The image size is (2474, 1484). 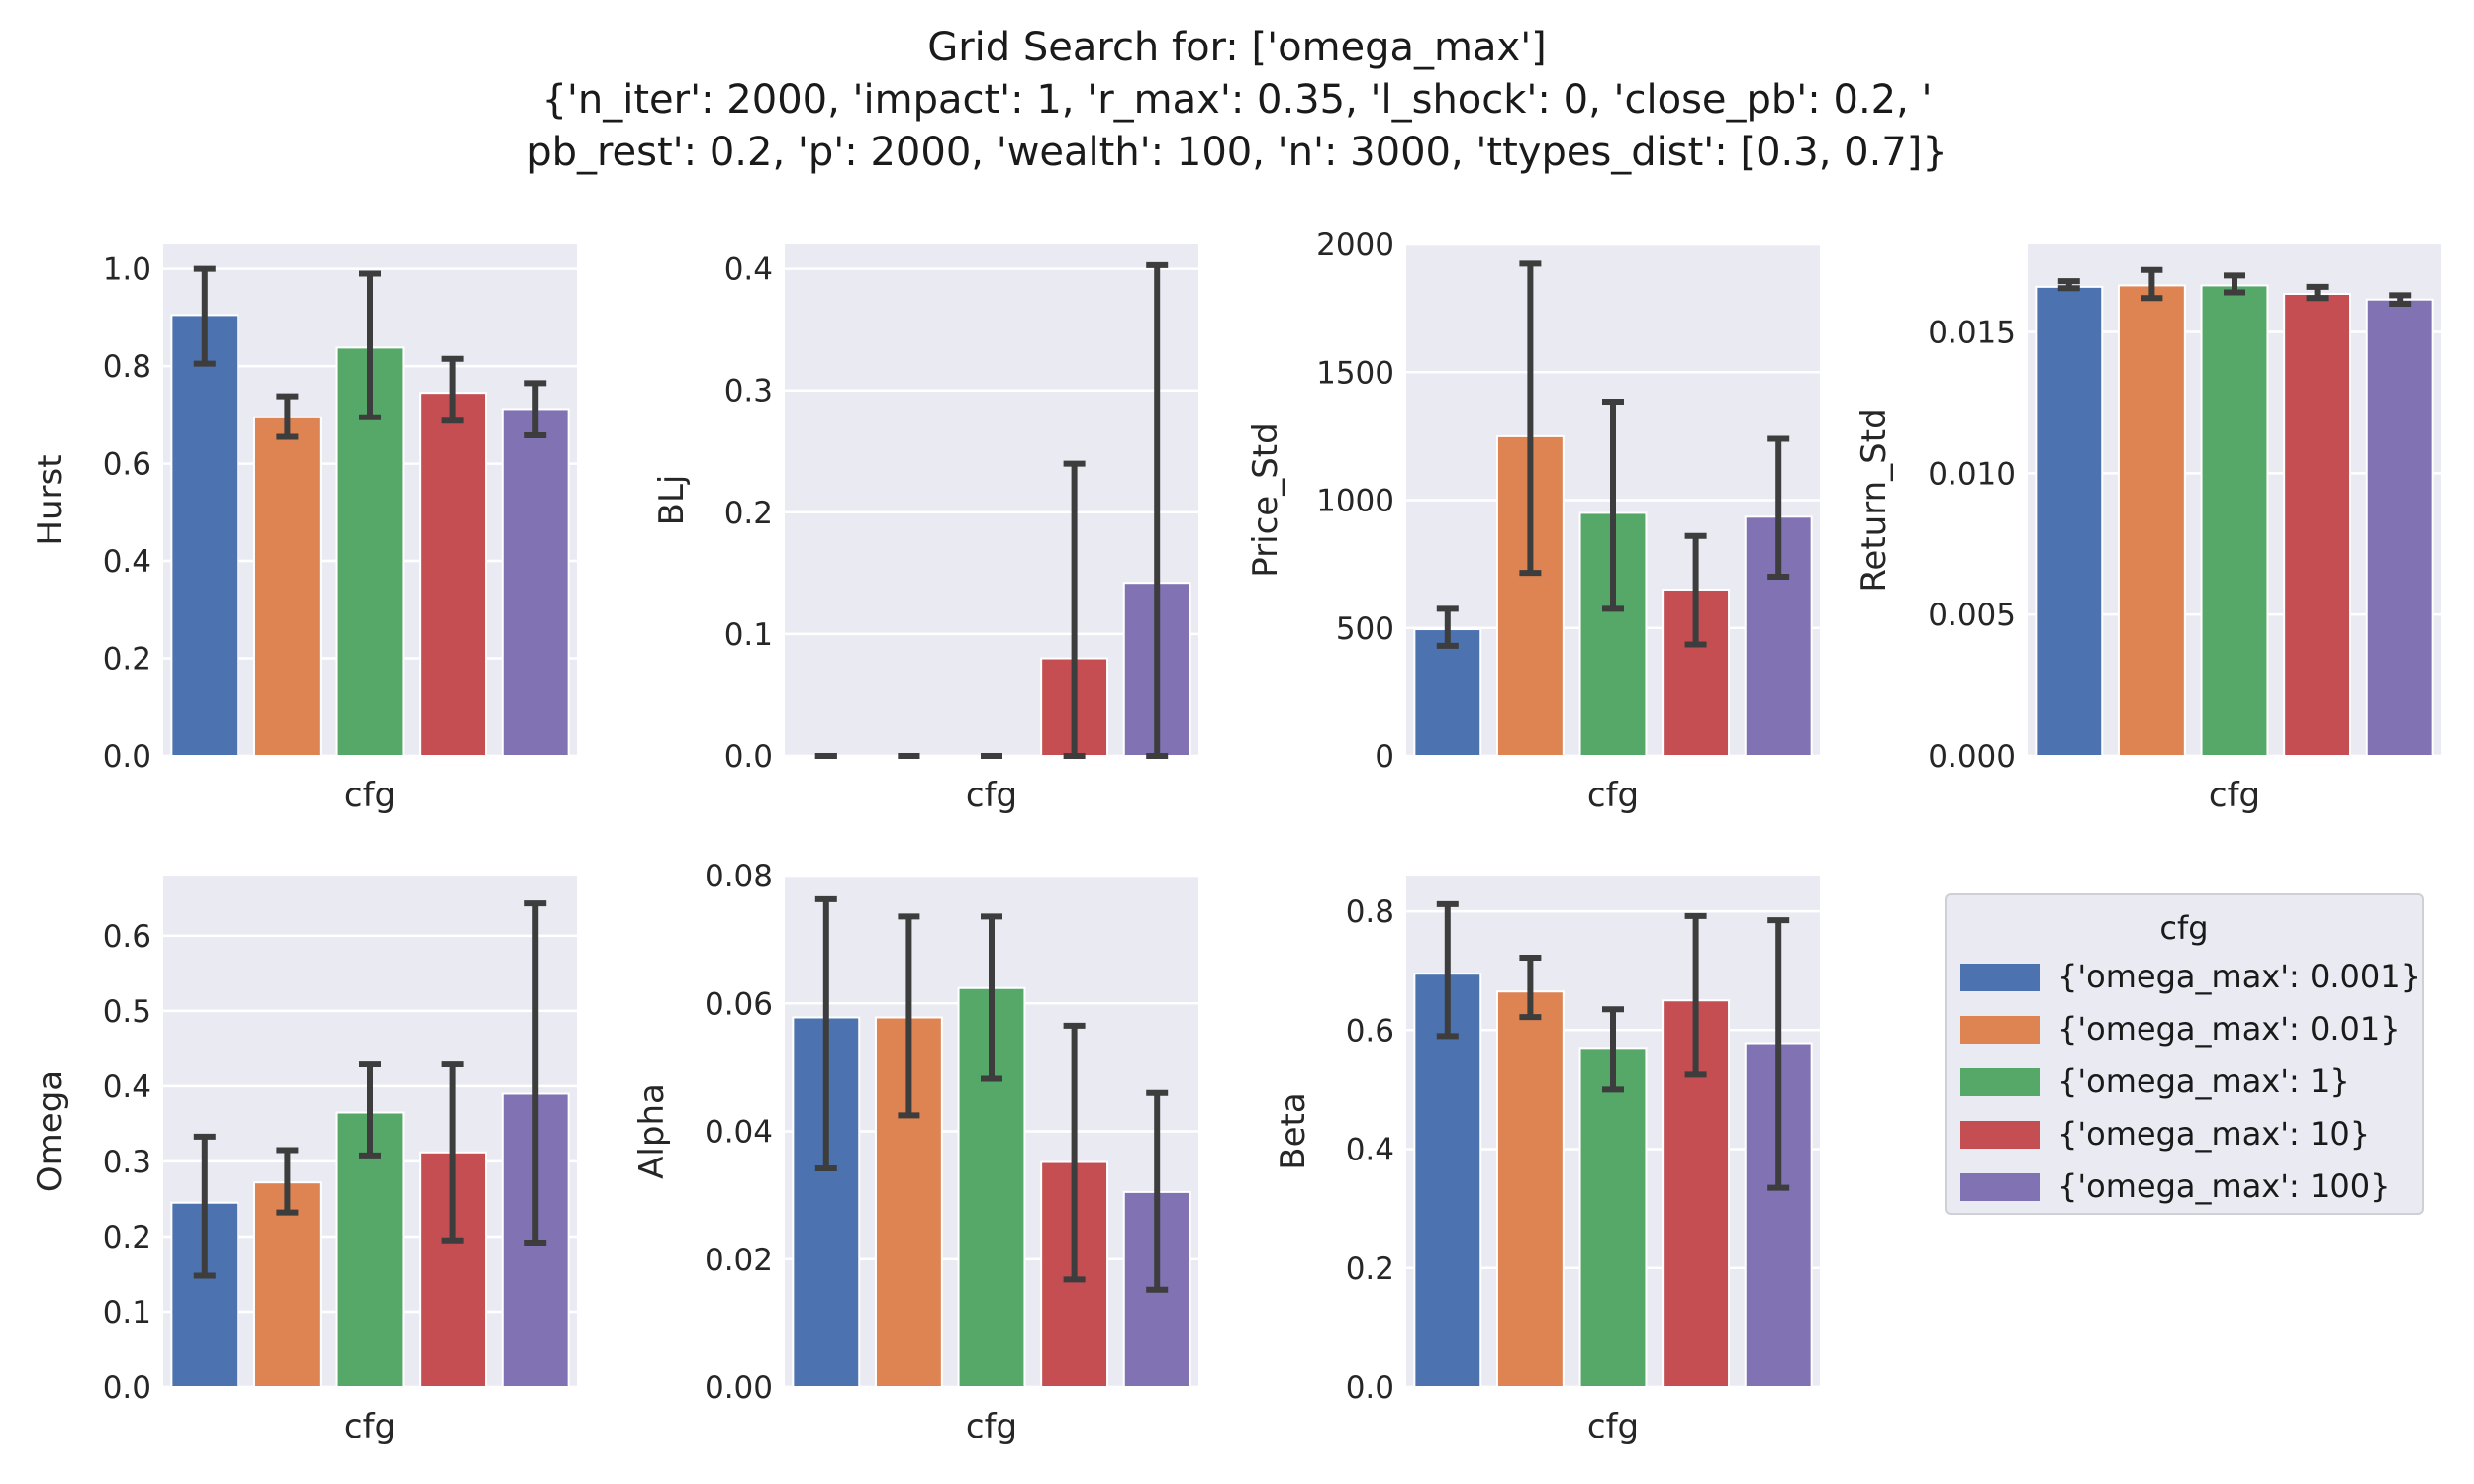 What do you see at coordinates (1972, 474) in the screenshot?
I see `y-tick-label: 0.010` at bounding box center [1972, 474].